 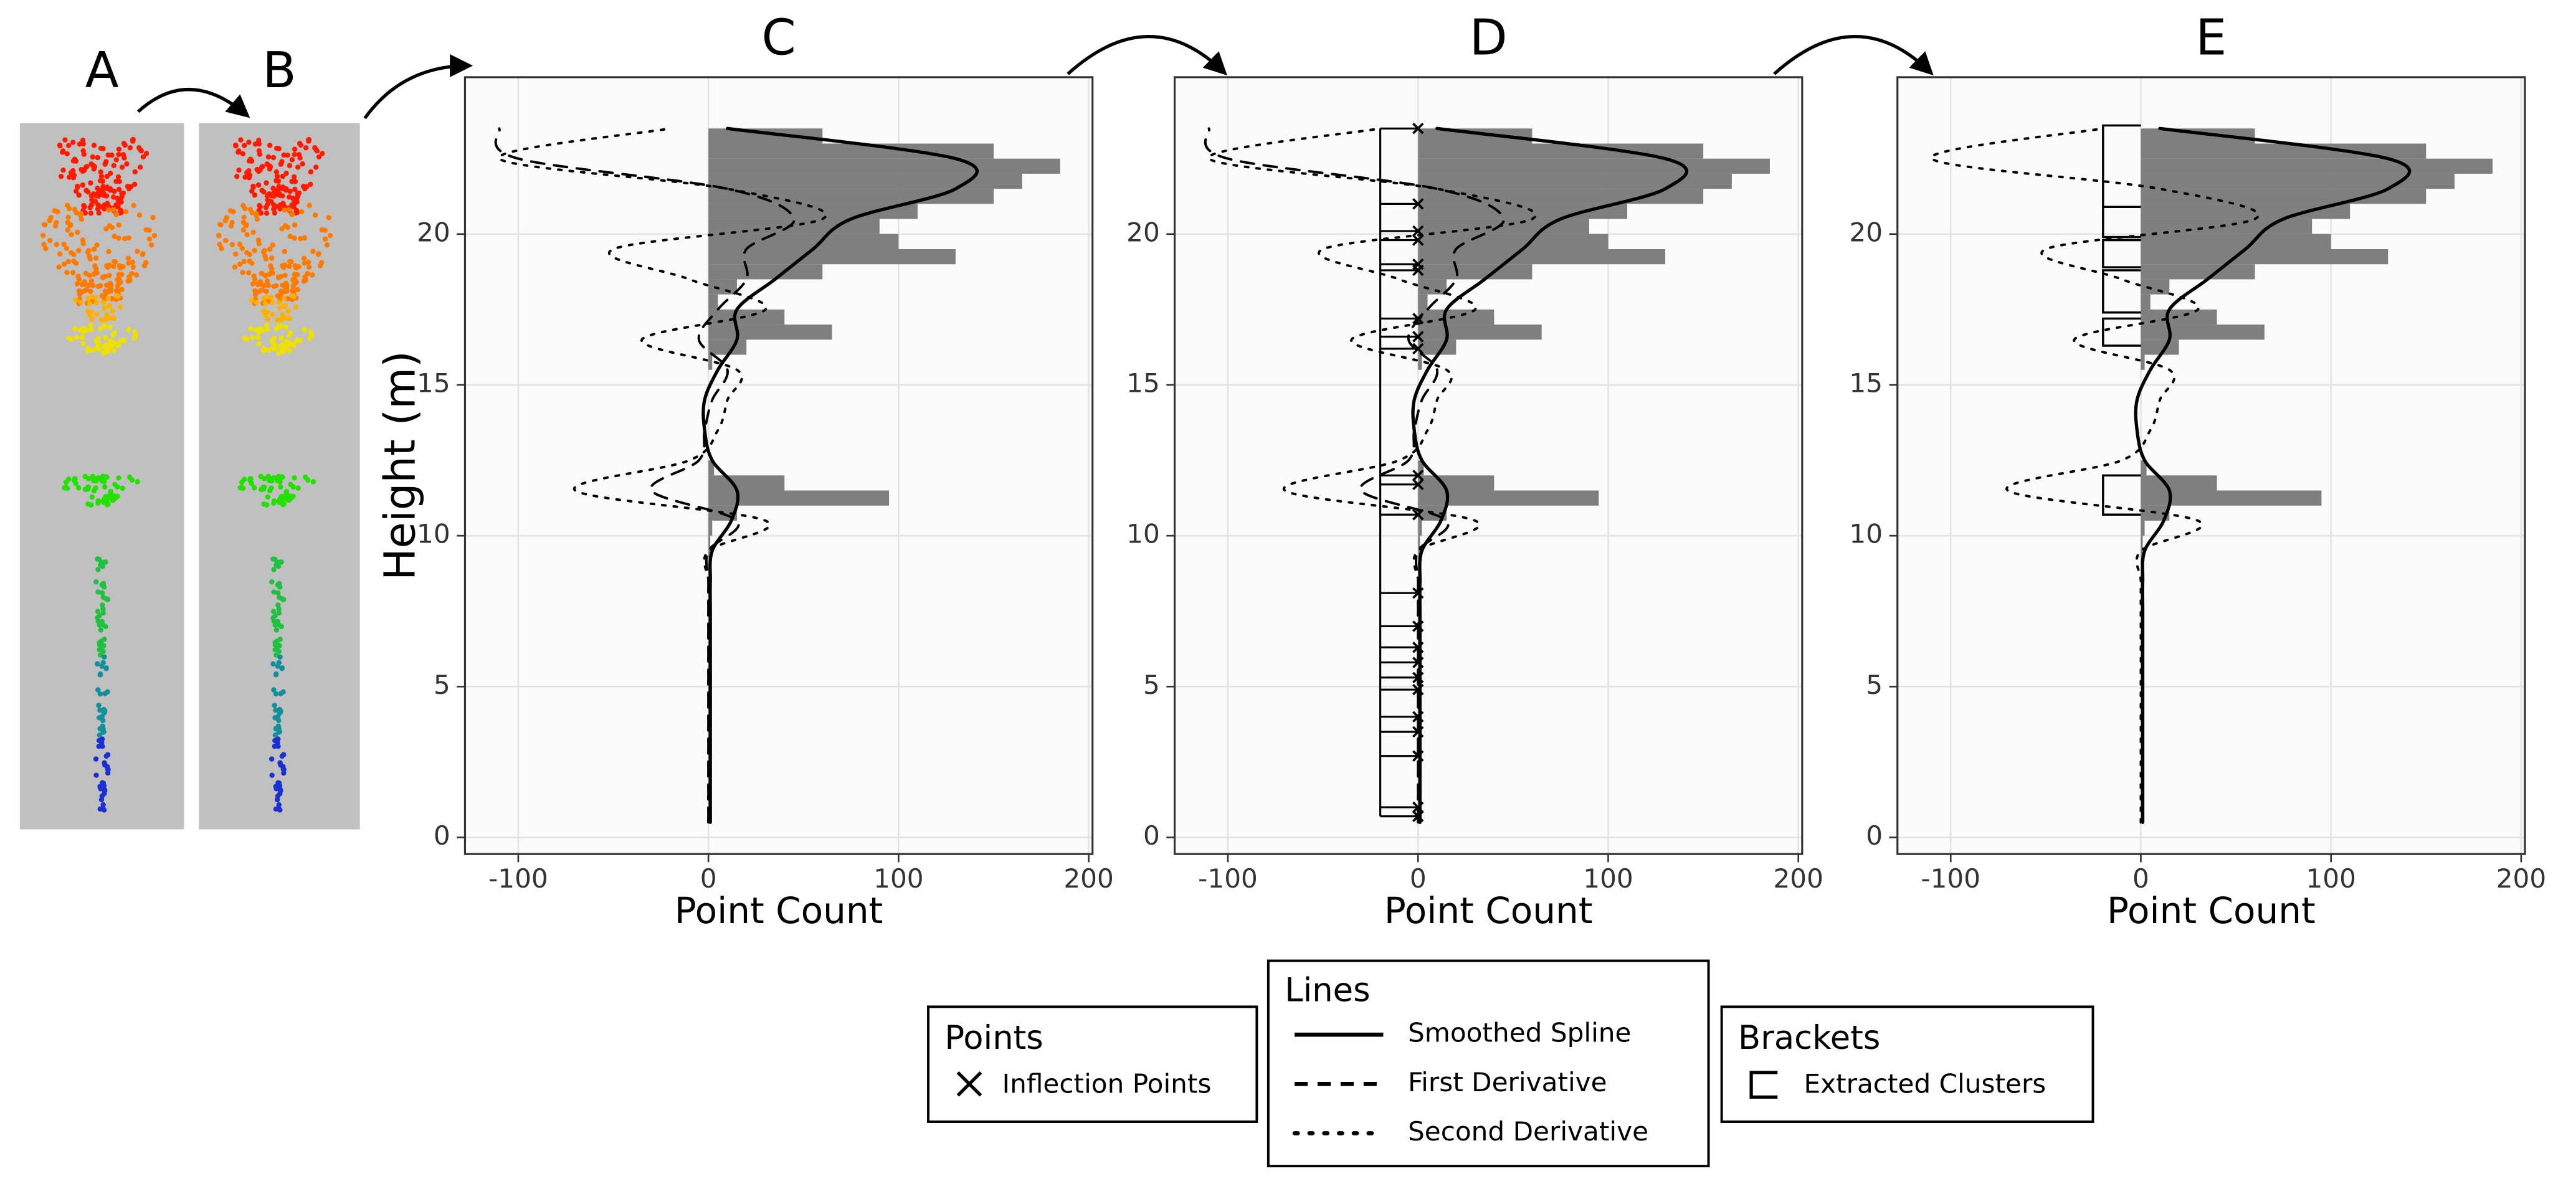 What do you see at coordinates (1107, 1083) in the screenshot?
I see `legend-entry: Inflection Points` at bounding box center [1107, 1083].